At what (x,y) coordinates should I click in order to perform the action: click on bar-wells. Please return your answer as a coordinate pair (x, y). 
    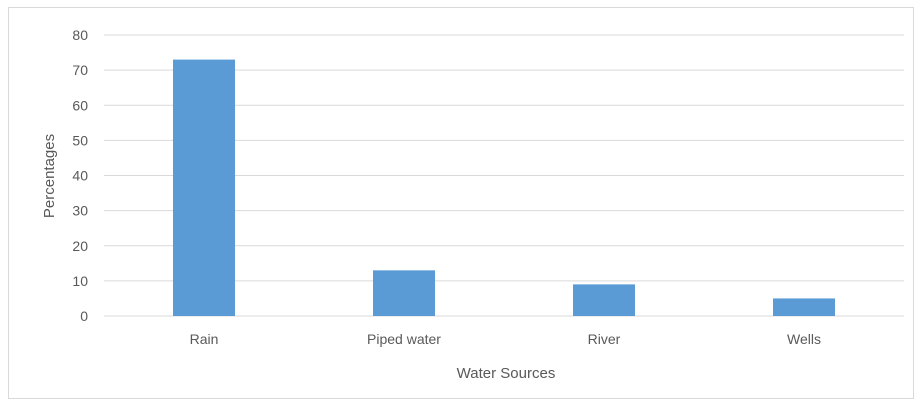
    Looking at the image, I should click on (804, 307).